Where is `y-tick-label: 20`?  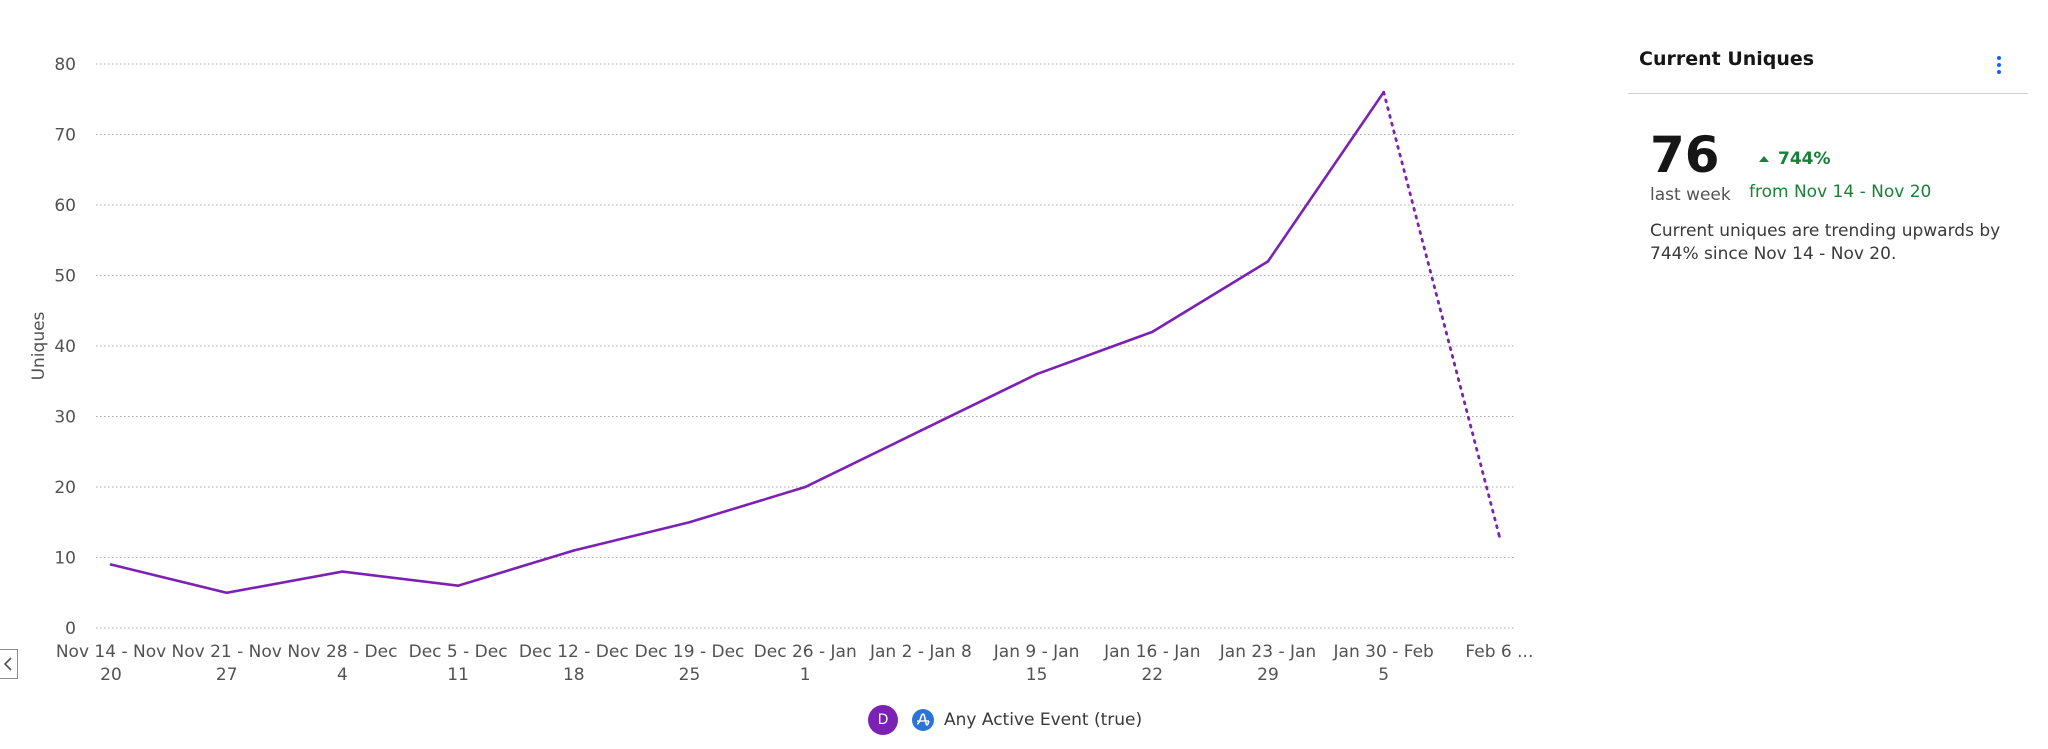
y-tick-label: 20 is located at coordinates (65, 488).